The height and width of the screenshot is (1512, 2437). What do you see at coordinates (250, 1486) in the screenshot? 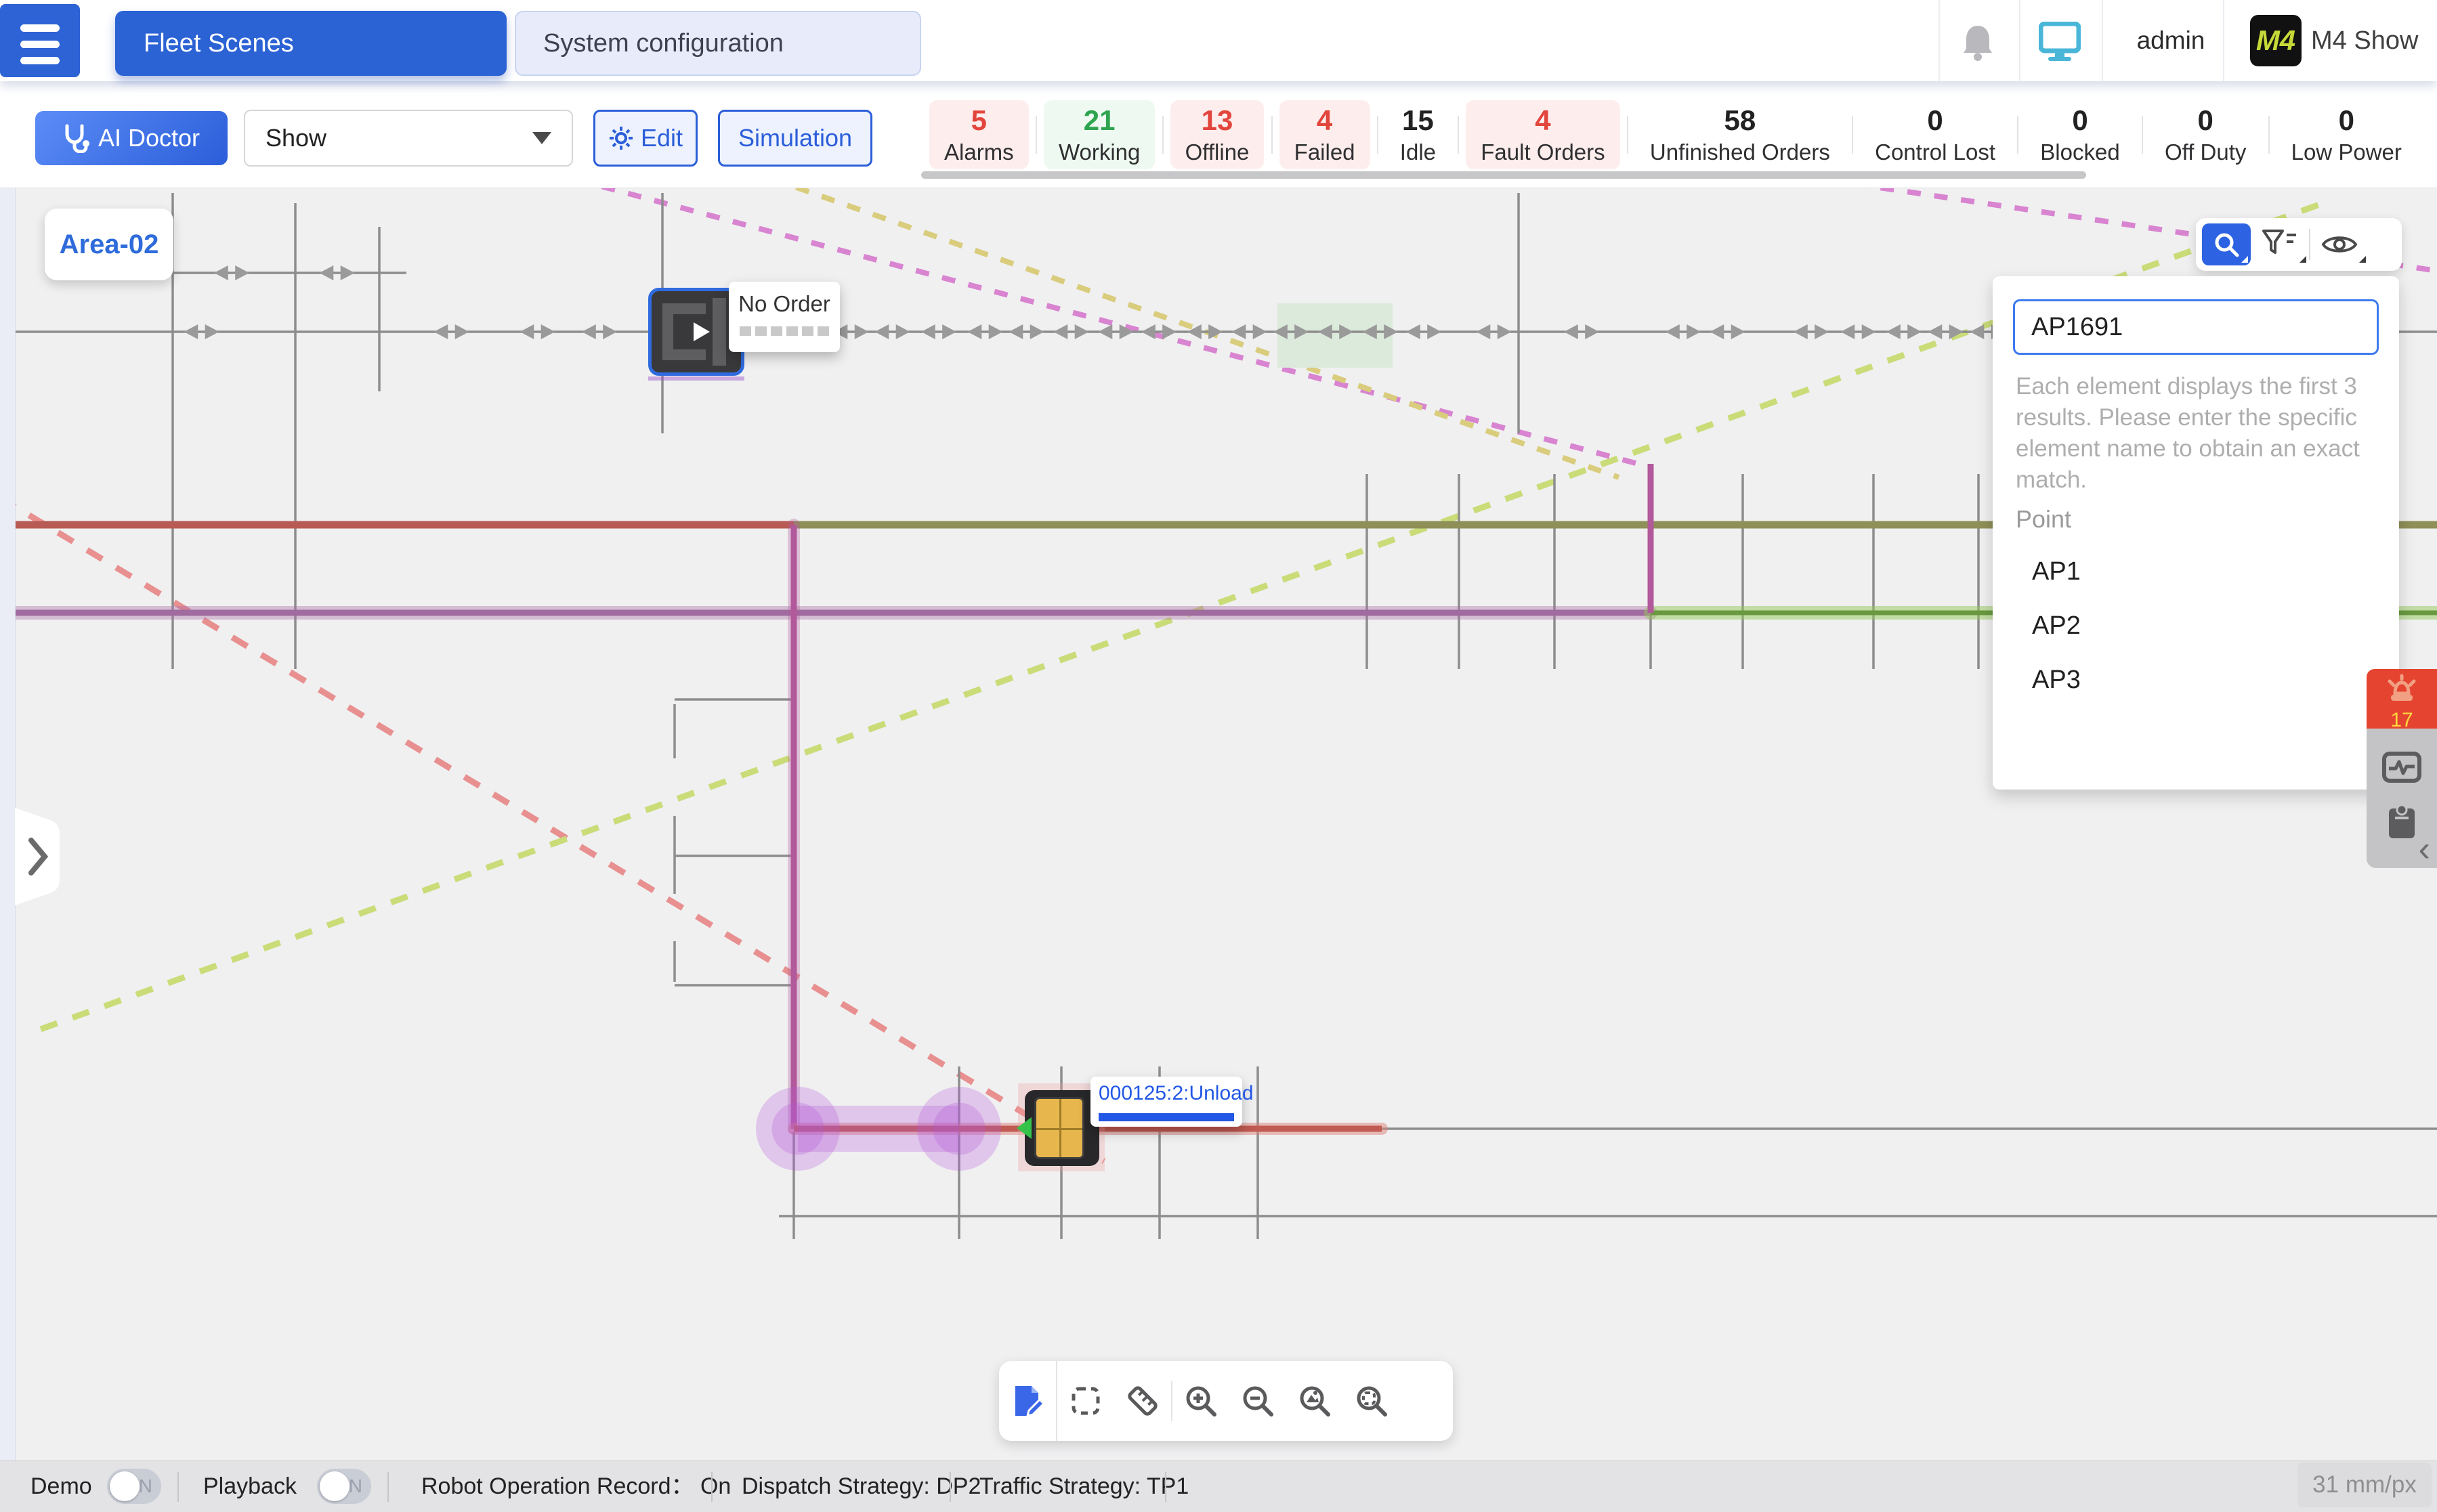
I see `playback-label: Playback` at bounding box center [250, 1486].